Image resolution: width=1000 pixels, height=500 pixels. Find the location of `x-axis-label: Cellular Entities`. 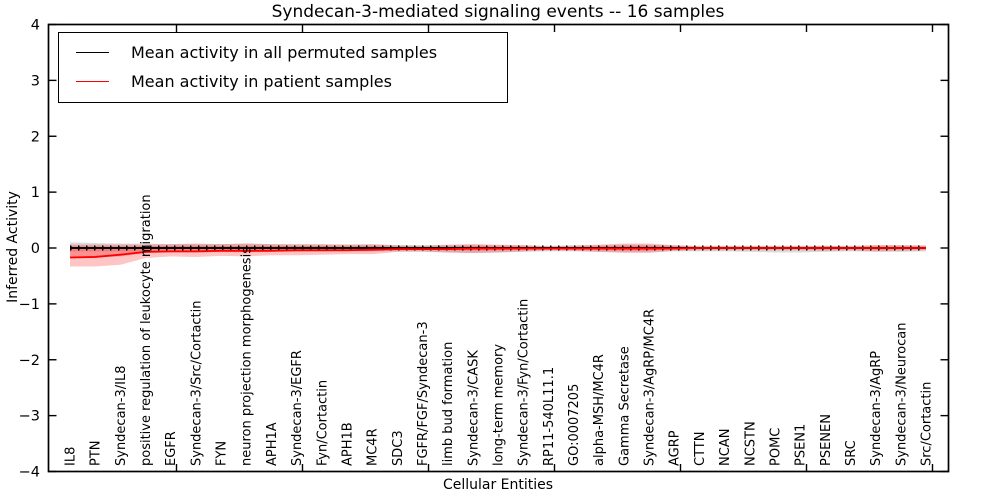

x-axis-label: Cellular Entities is located at coordinates (498, 485).